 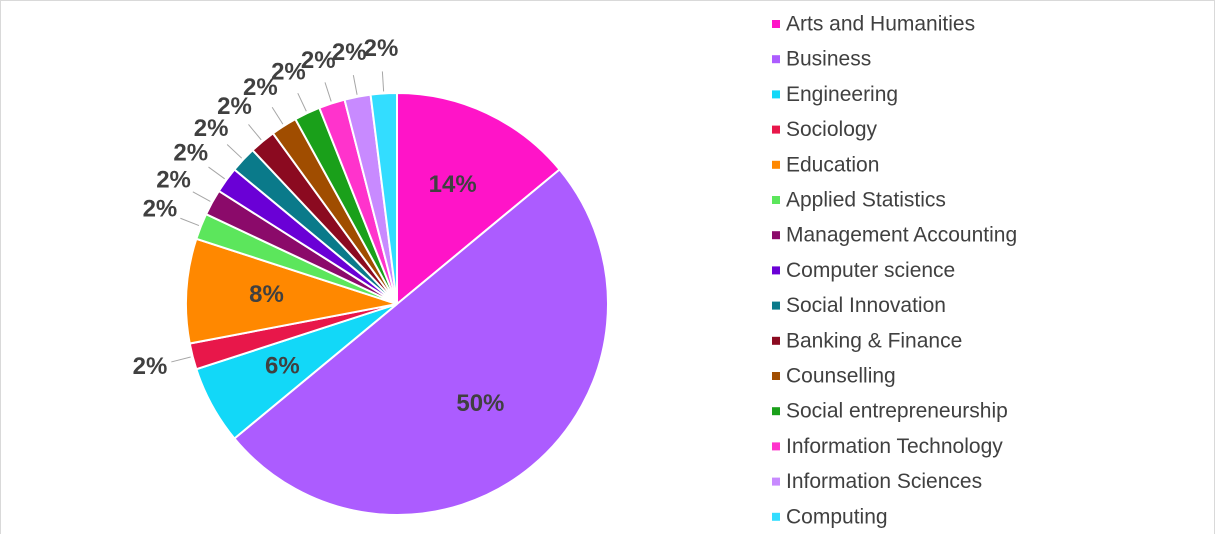 I want to click on data-label: 50%, so click(x=480, y=403).